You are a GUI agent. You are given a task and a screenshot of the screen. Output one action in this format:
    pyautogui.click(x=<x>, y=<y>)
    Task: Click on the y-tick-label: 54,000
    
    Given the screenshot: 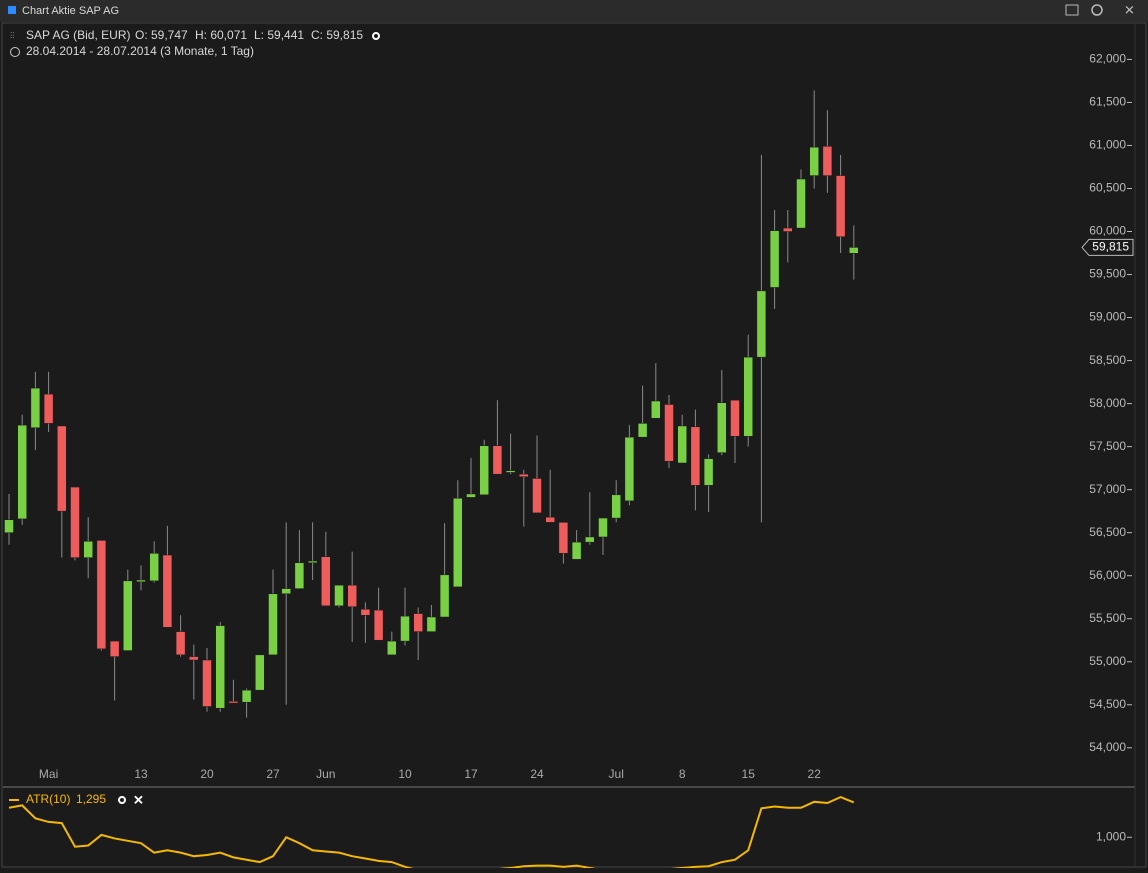 What is the action you would take?
    pyautogui.click(x=1107, y=747)
    